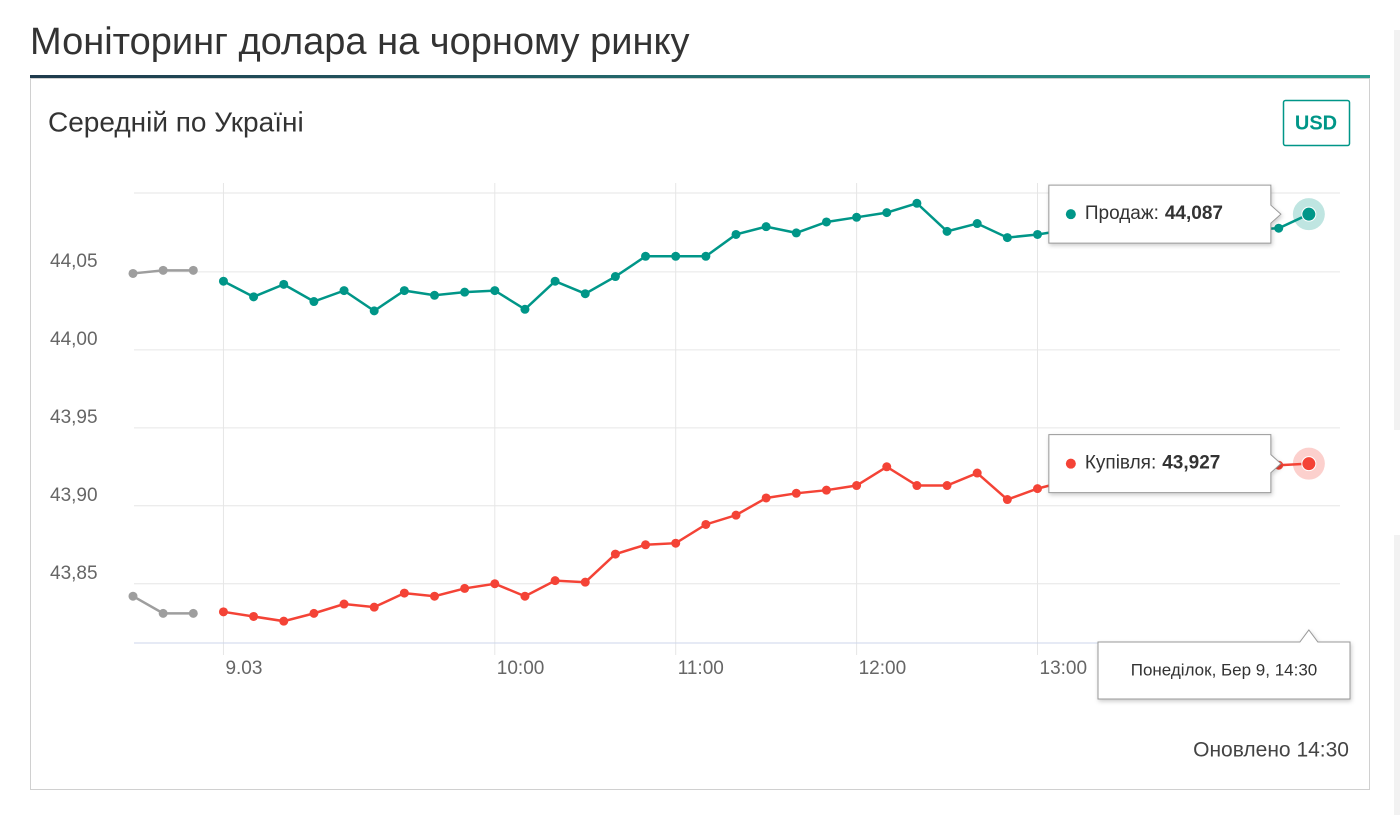 The width and height of the screenshot is (1400, 815). What do you see at coordinates (700, 76) in the screenshot?
I see `title-underline` at bounding box center [700, 76].